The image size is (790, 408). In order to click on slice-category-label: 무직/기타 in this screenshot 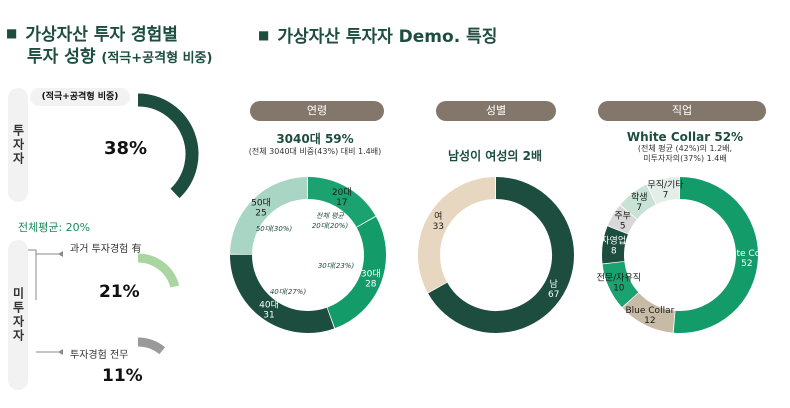, I will do `click(665, 185)`.